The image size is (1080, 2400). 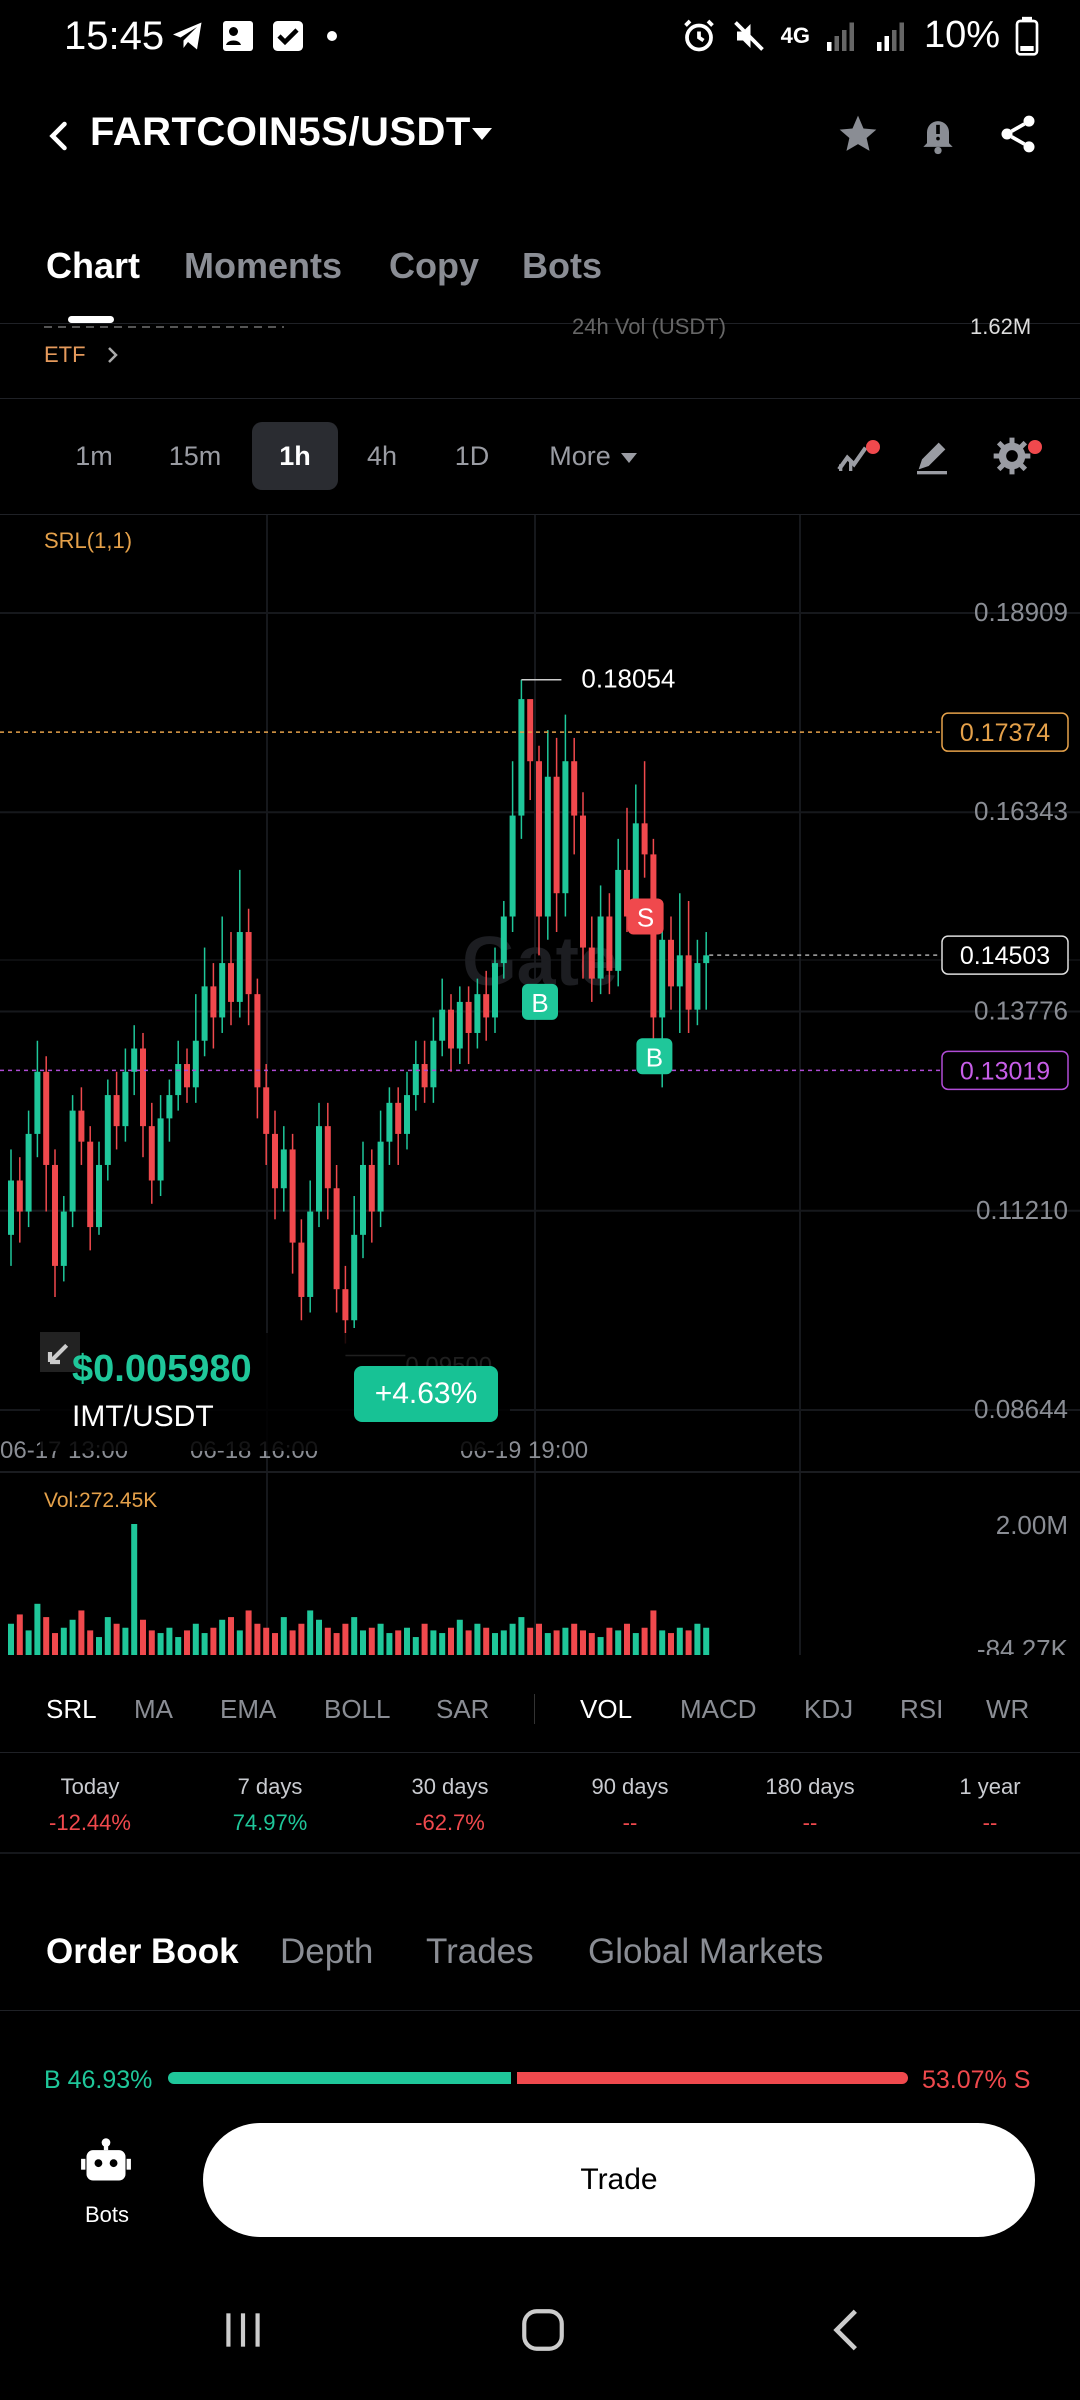 What do you see at coordinates (1008, 1709) in the screenshot?
I see `indicator-tab-wr: WR` at bounding box center [1008, 1709].